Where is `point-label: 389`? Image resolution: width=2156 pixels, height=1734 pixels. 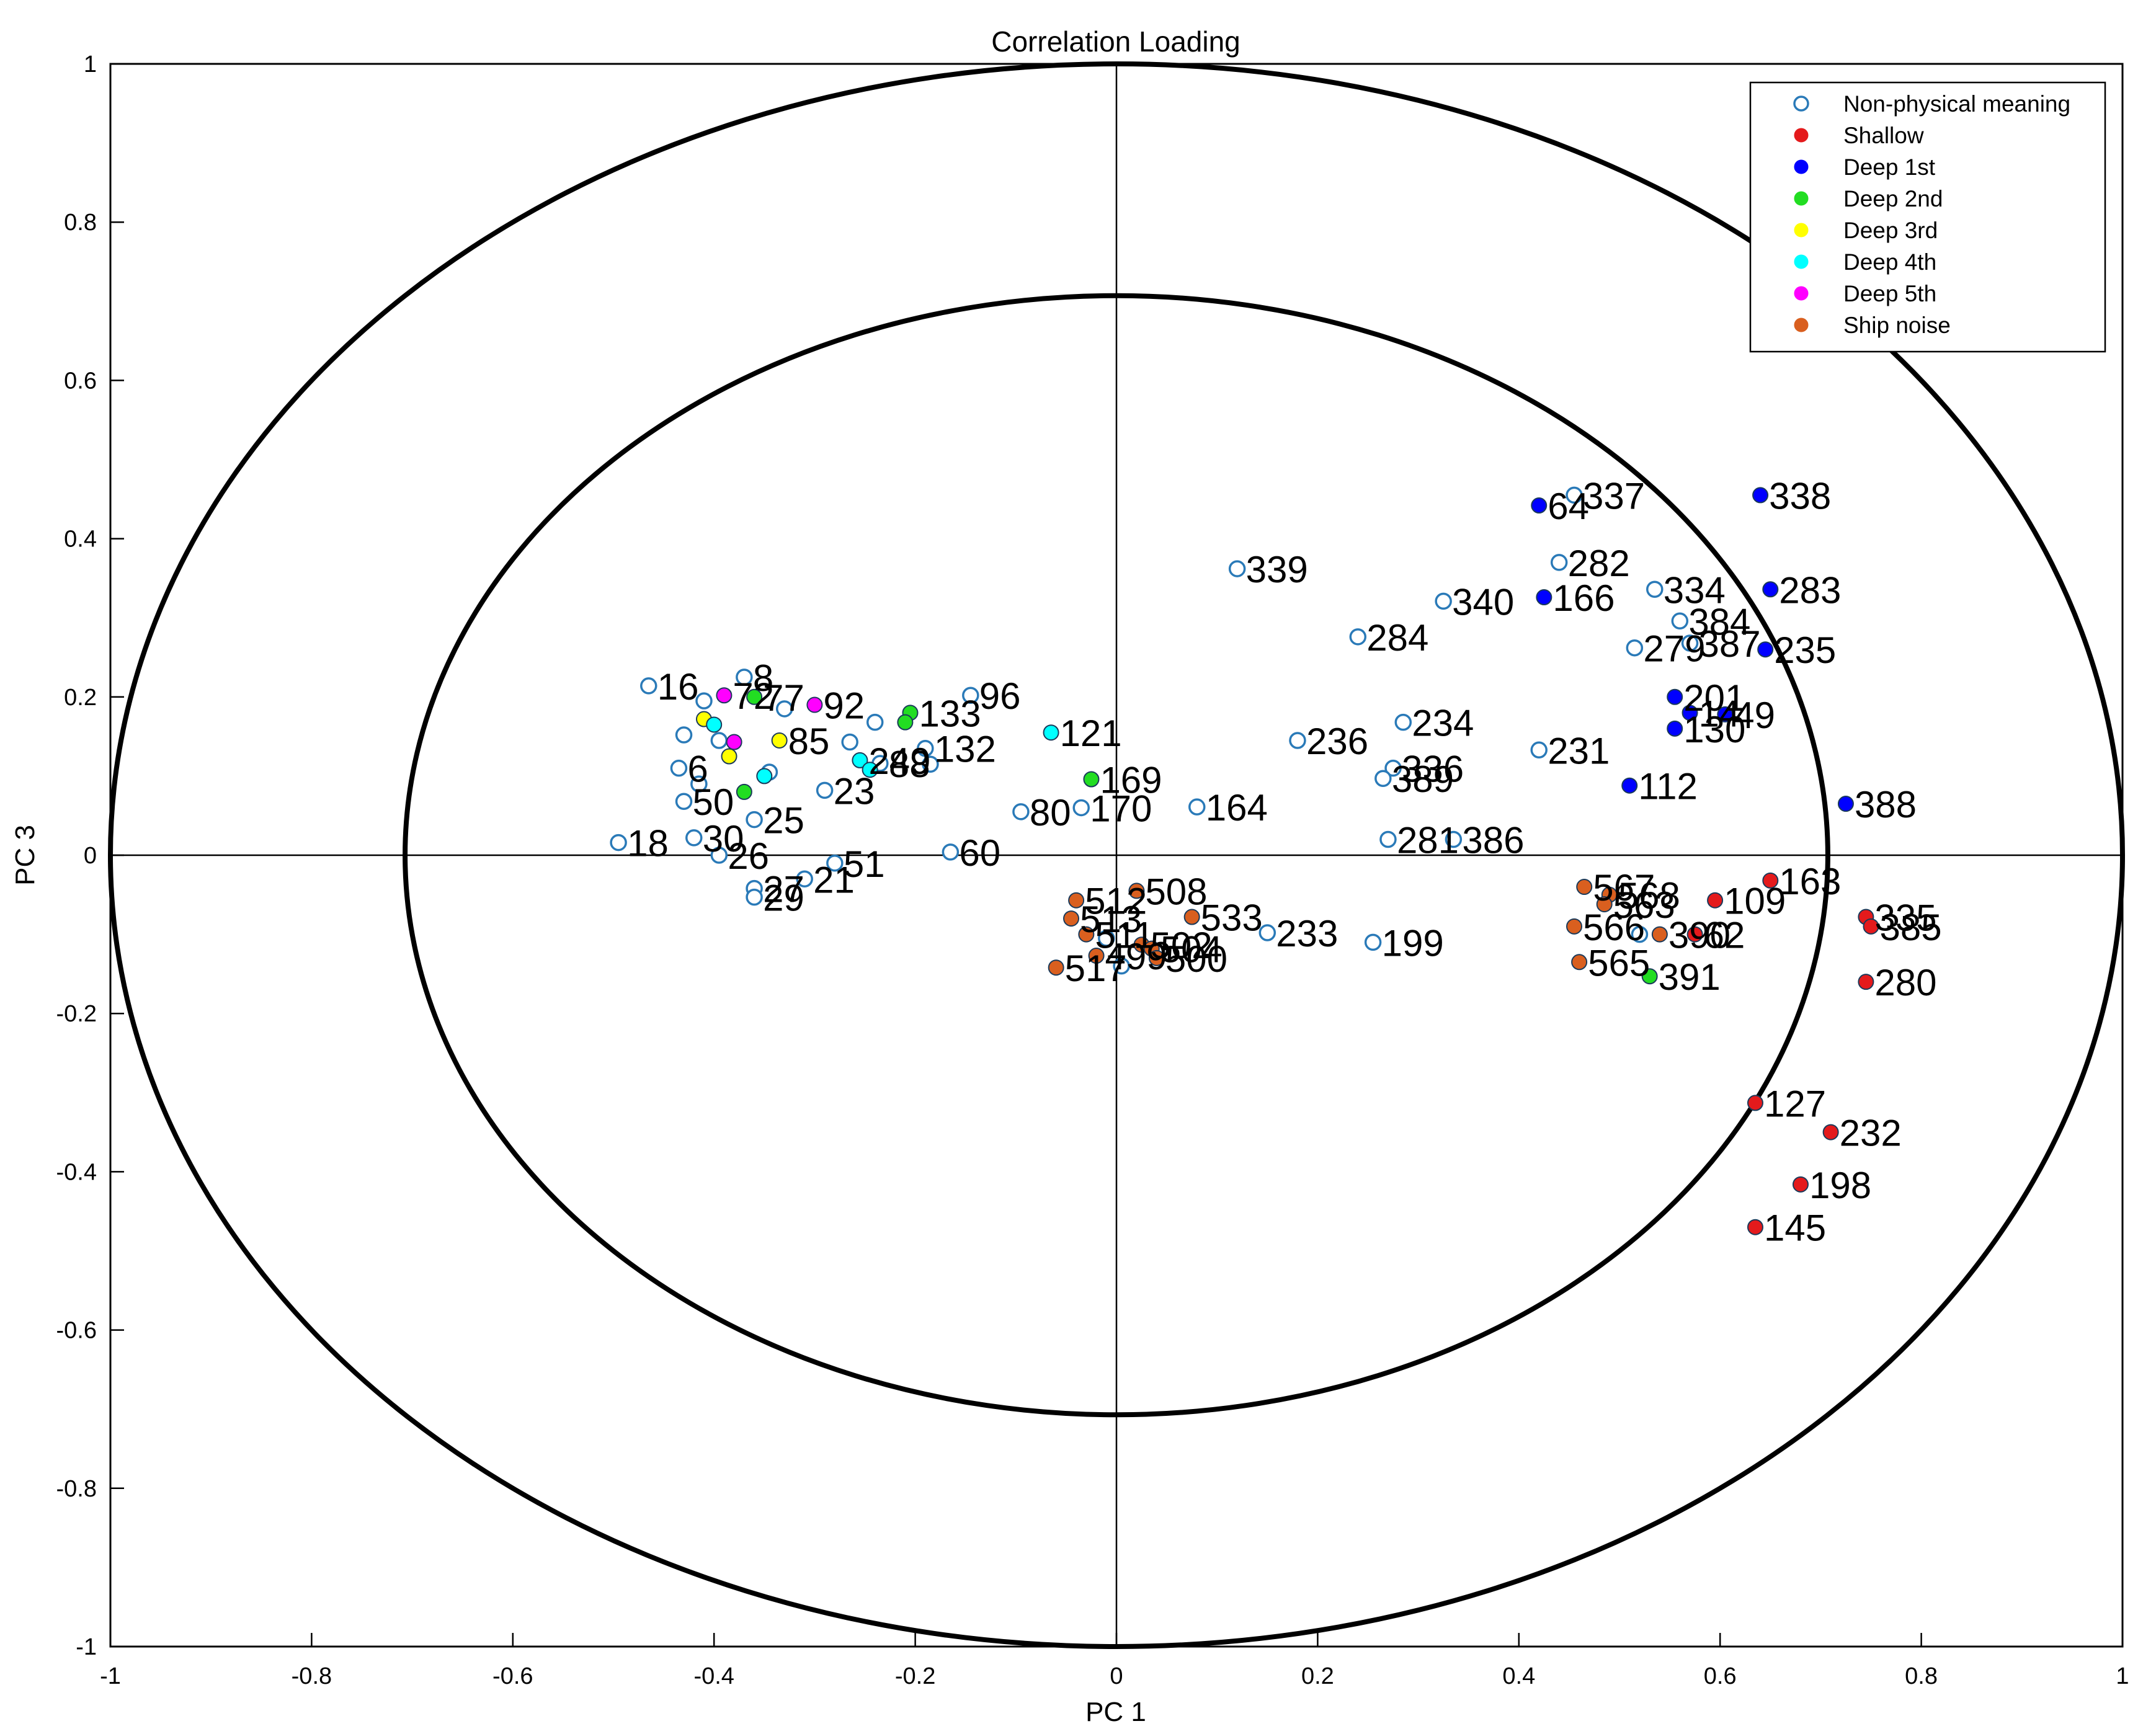
point-label: 389 is located at coordinates (1423, 779).